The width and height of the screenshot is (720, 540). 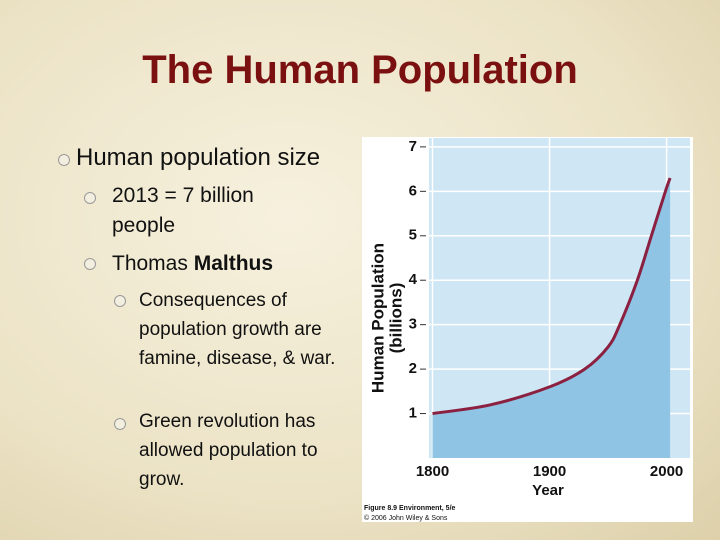 I want to click on y-tick-label: 7, so click(x=413, y=146).